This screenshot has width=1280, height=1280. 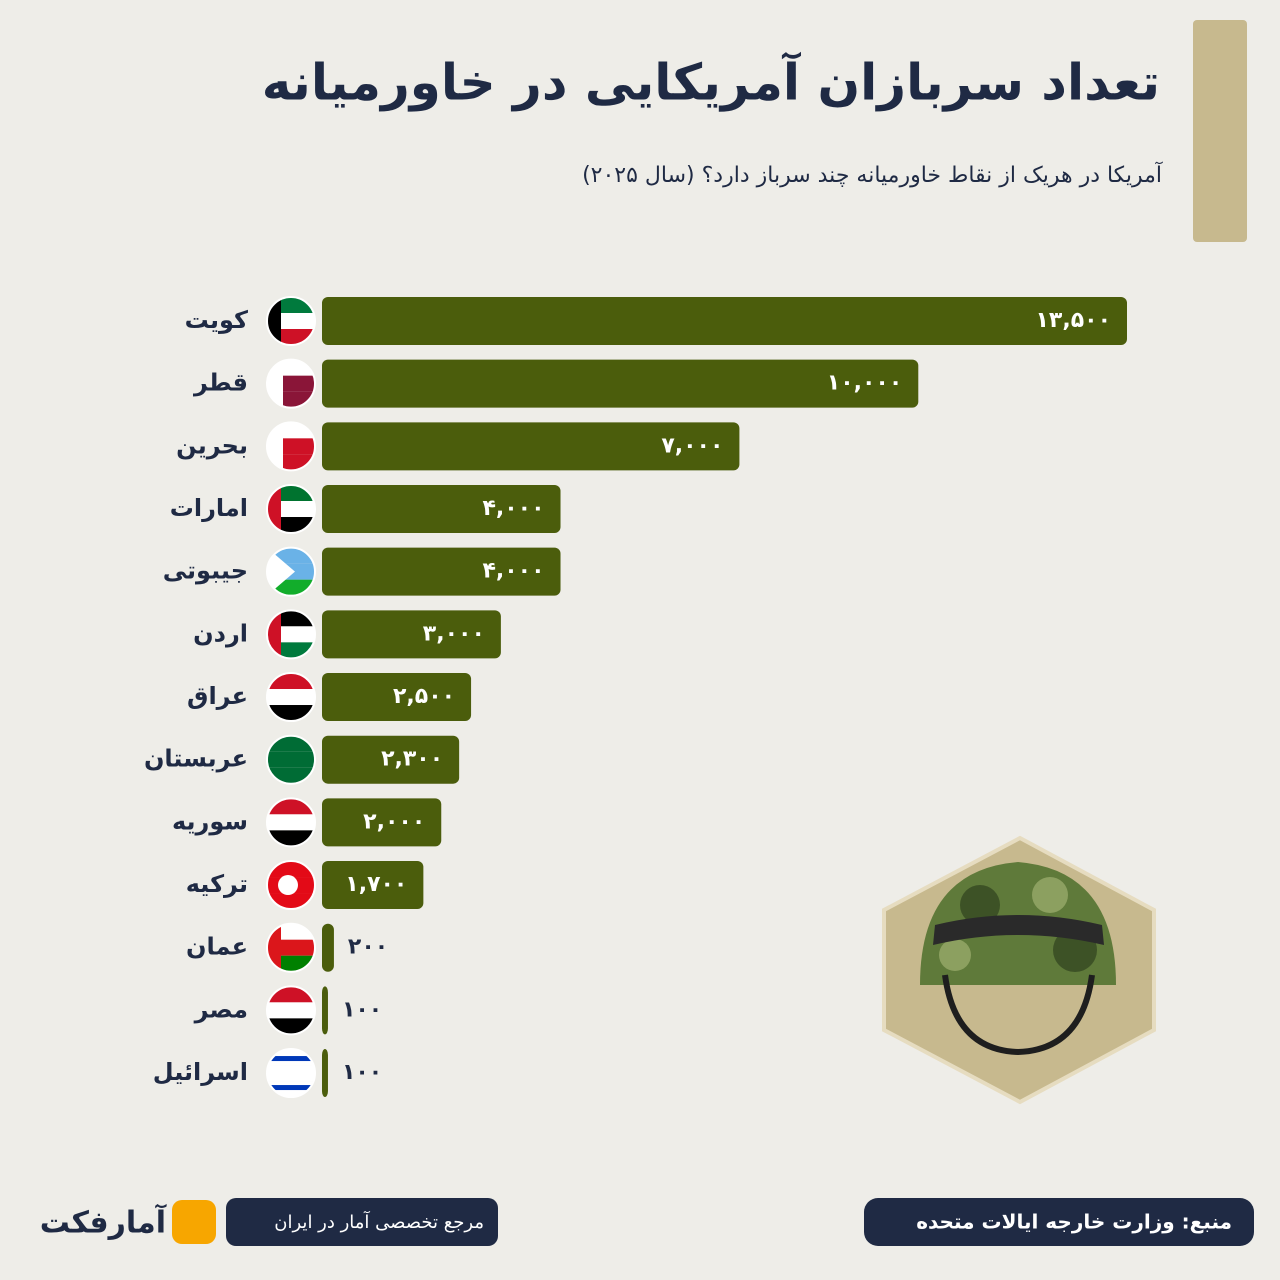 I want to click on accent-bar, so click(x=1220, y=131).